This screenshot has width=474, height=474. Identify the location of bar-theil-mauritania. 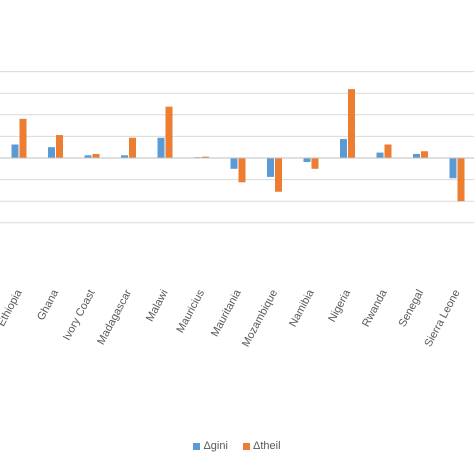
(242, 170).